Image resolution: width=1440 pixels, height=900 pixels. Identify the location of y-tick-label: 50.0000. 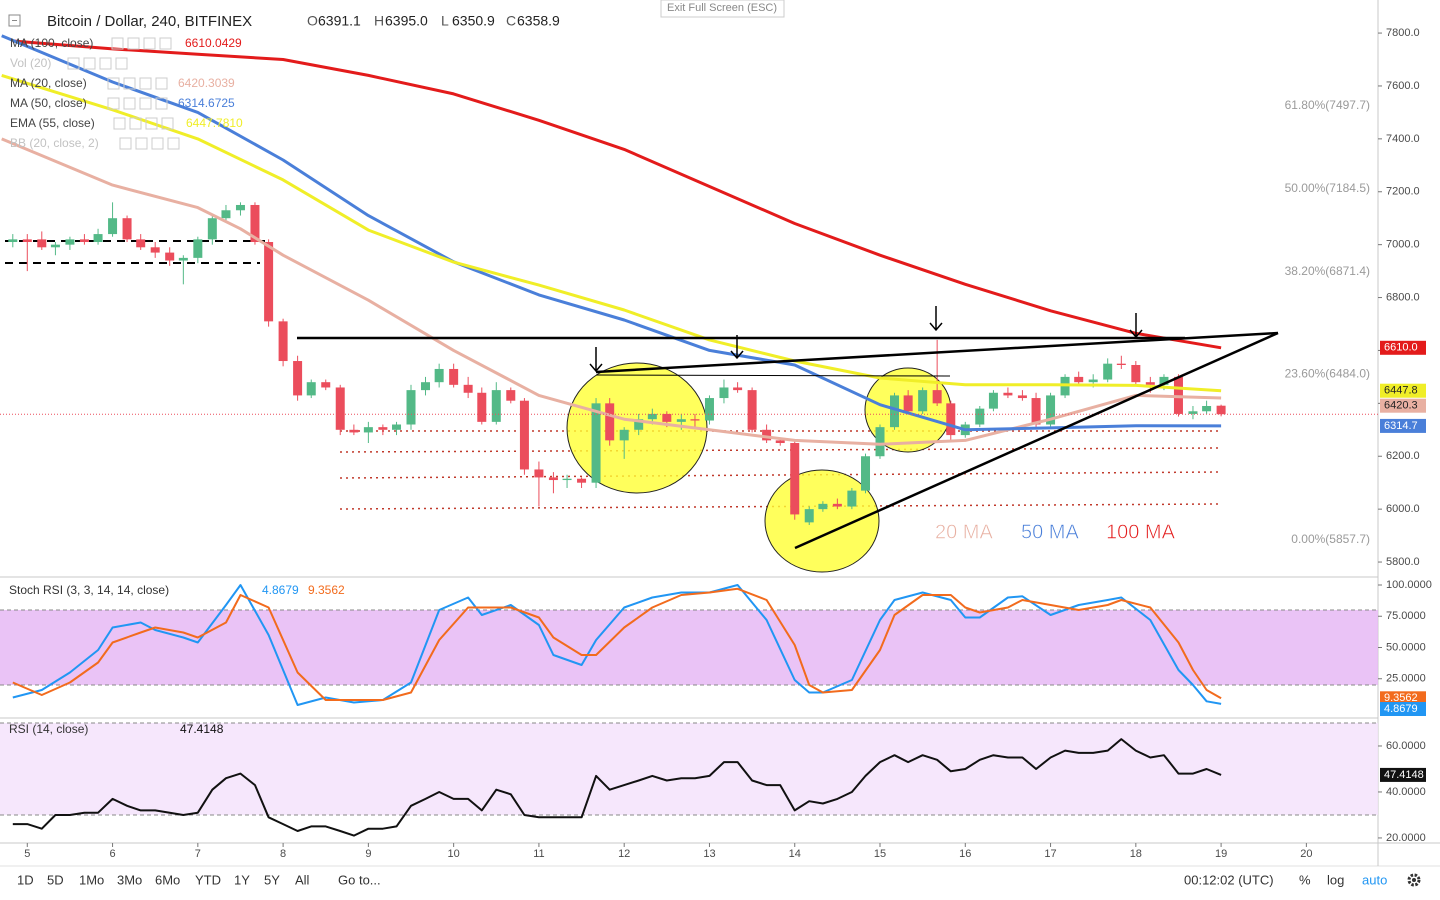
(1406, 647).